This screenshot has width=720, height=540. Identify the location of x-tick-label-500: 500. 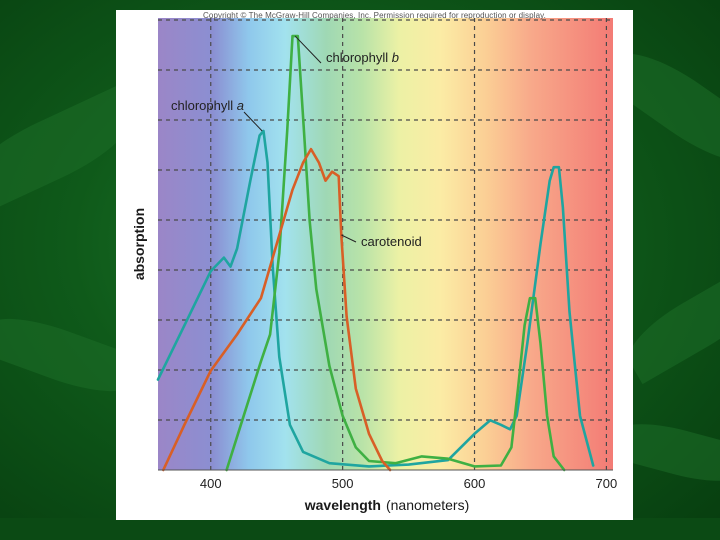
(343, 483).